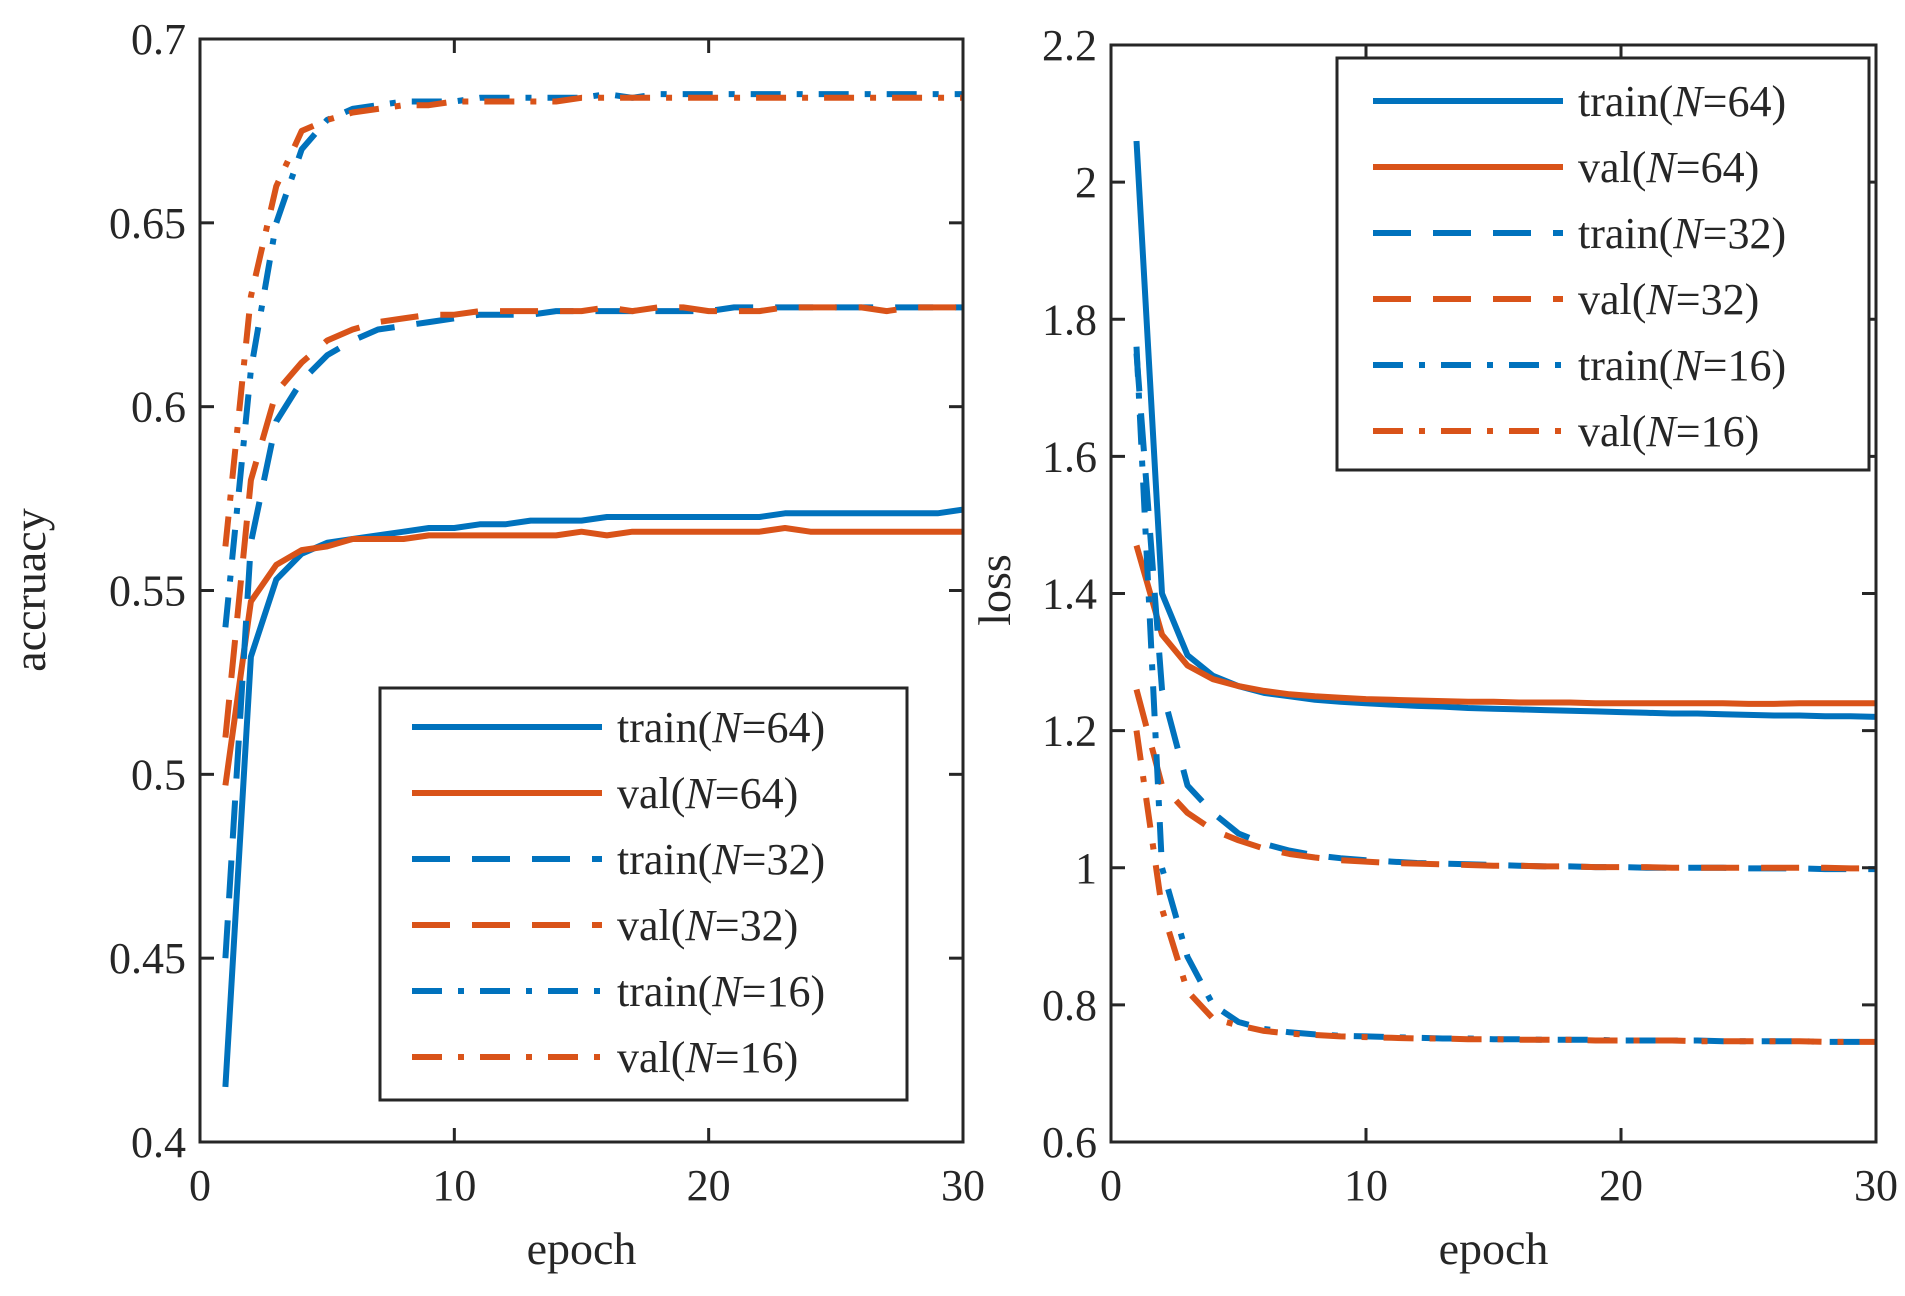  What do you see at coordinates (1069, 456) in the screenshot?
I see `y-tick-label: 1.6` at bounding box center [1069, 456].